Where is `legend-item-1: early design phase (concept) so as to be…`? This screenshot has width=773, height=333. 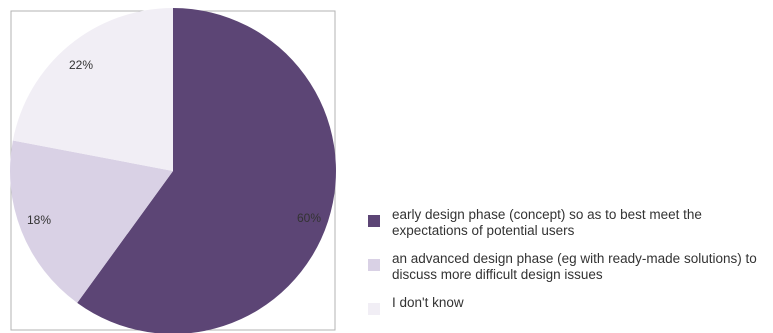
legend-item-1: early design phase (concept) so as to be… is located at coordinates (568, 223).